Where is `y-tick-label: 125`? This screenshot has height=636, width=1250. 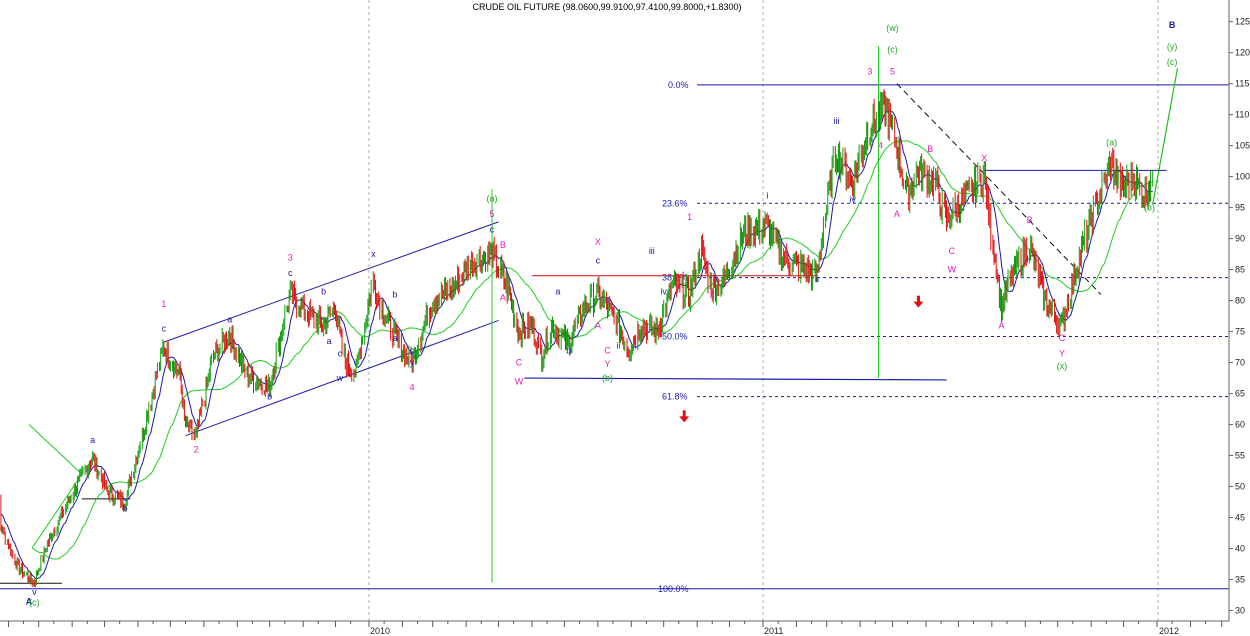 y-tick-label: 125 is located at coordinates (1242, 22).